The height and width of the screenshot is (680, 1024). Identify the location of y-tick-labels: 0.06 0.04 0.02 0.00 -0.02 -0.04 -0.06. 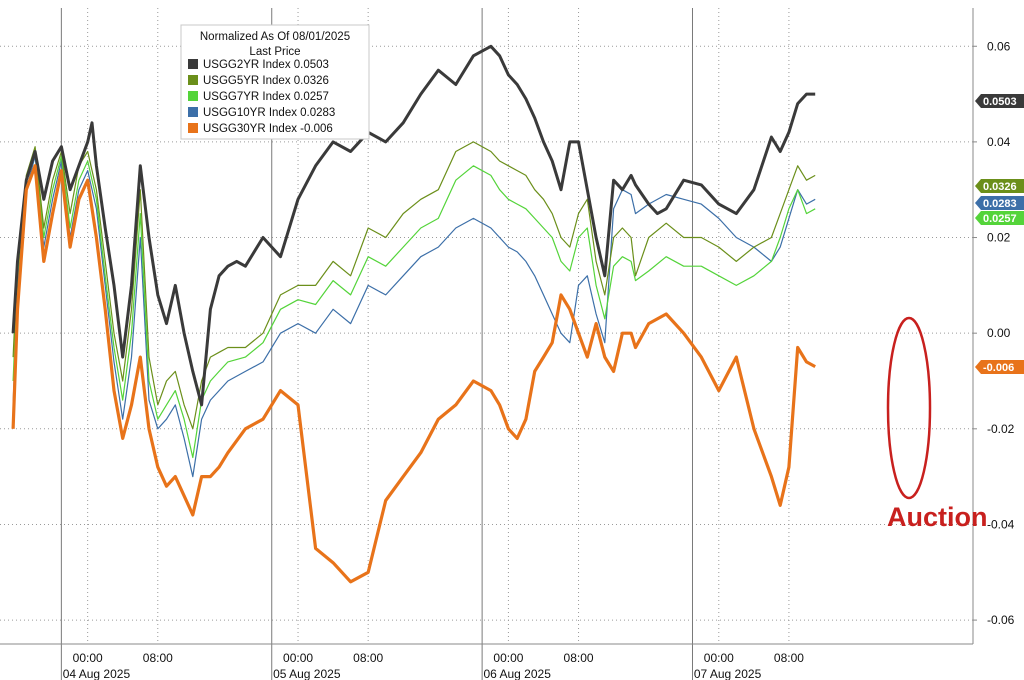
(994, 333).